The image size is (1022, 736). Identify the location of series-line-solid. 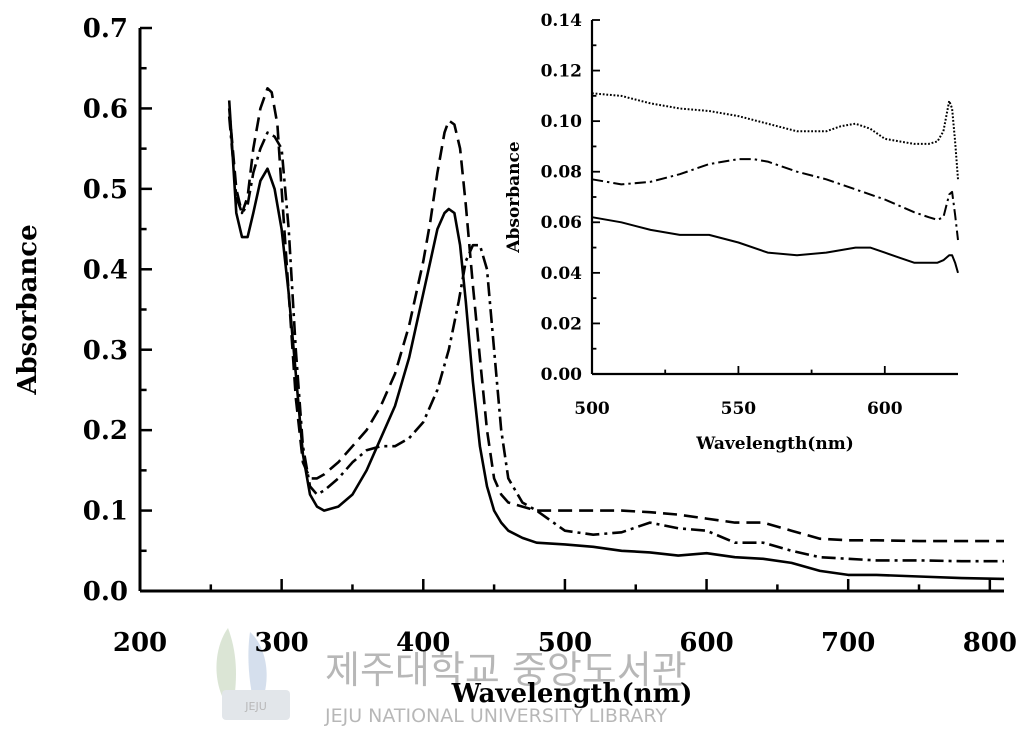
(775, 245).